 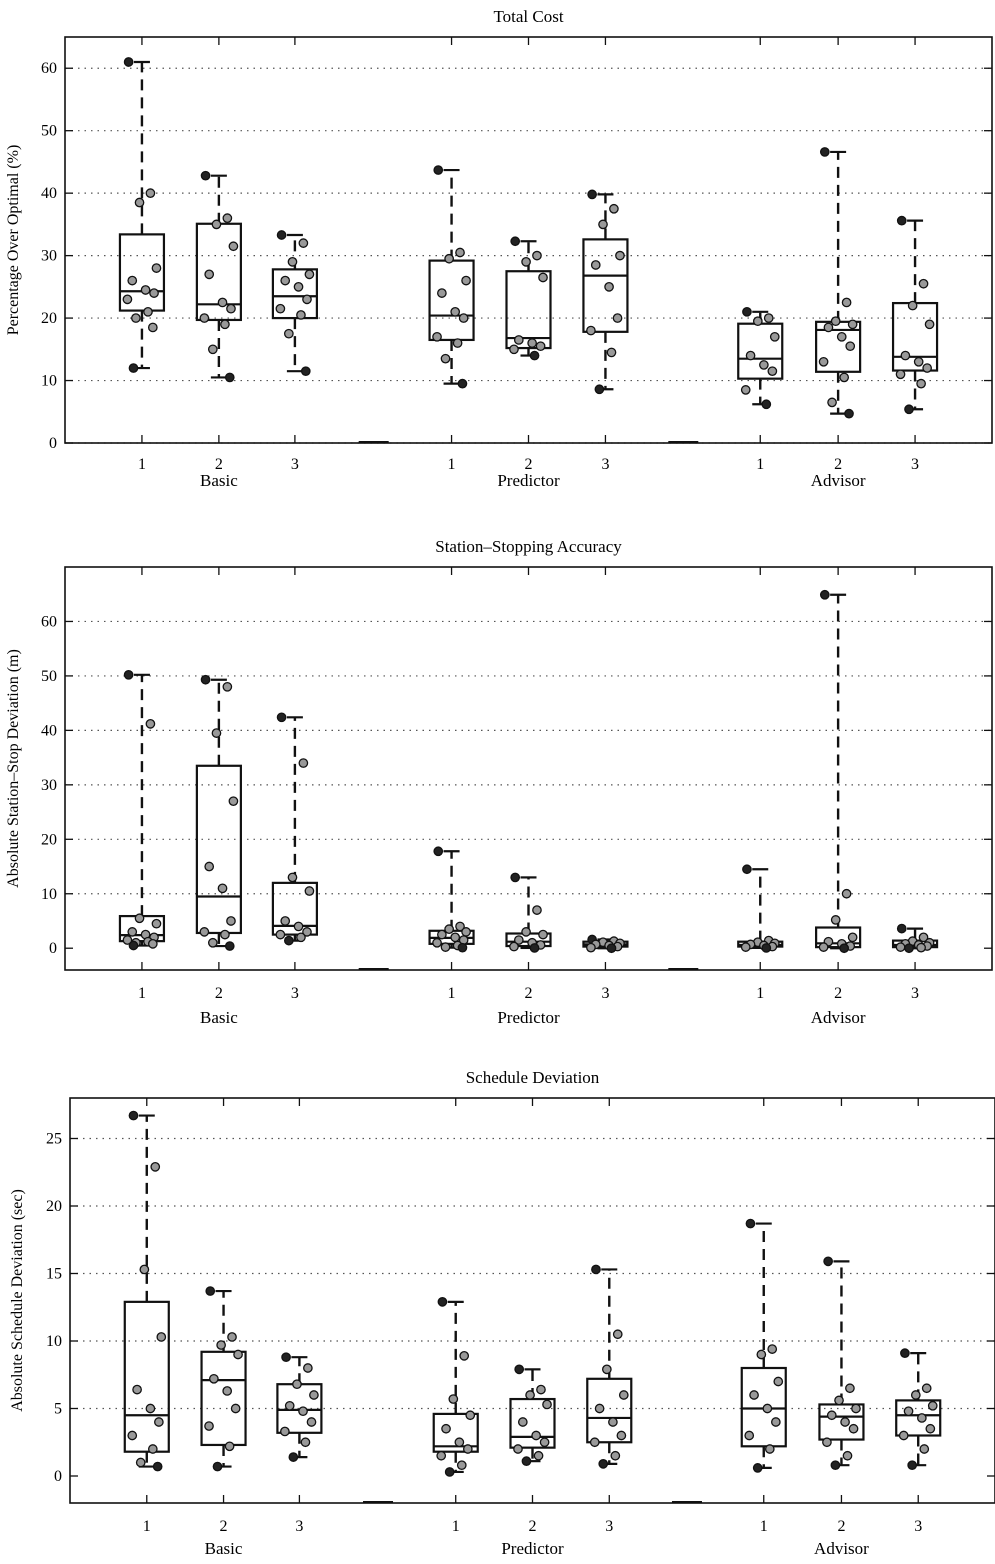 What do you see at coordinates (838, 1017) in the screenshot?
I see `group-label-advisor: Advisor` at bounding box center [838, 1017].